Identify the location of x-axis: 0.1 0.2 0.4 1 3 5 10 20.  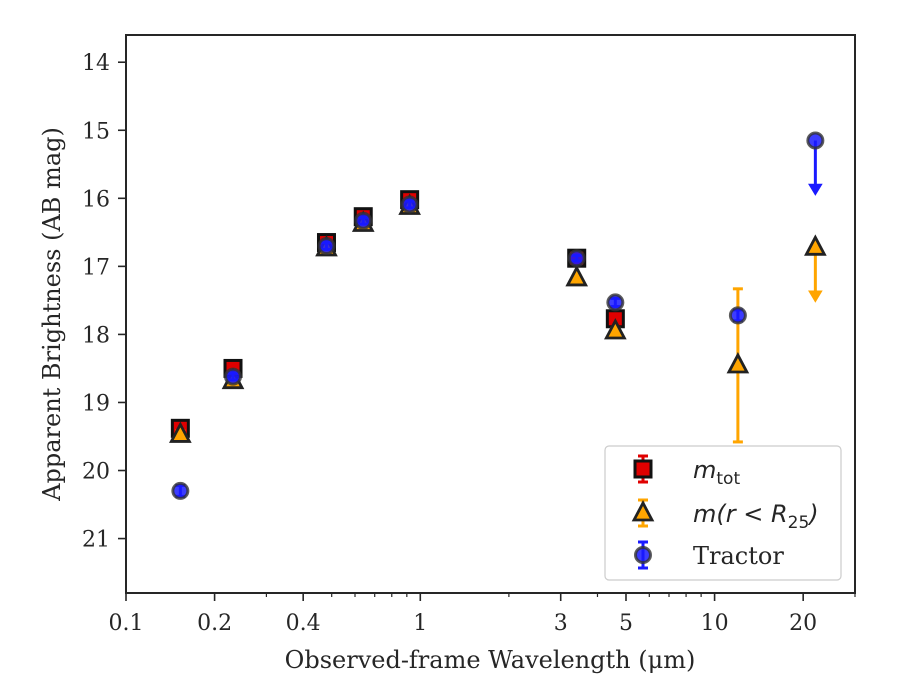
(482, 614).